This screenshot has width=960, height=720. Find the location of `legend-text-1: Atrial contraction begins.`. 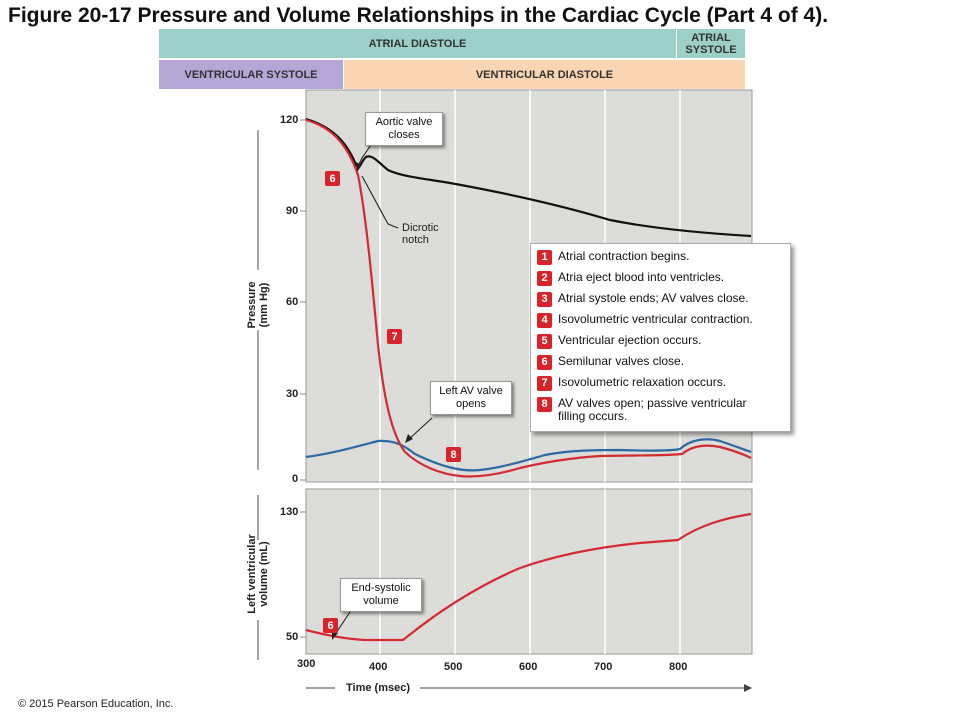

legend-text-1: Atrial contraction begins. is located at coordinates (624, 256).